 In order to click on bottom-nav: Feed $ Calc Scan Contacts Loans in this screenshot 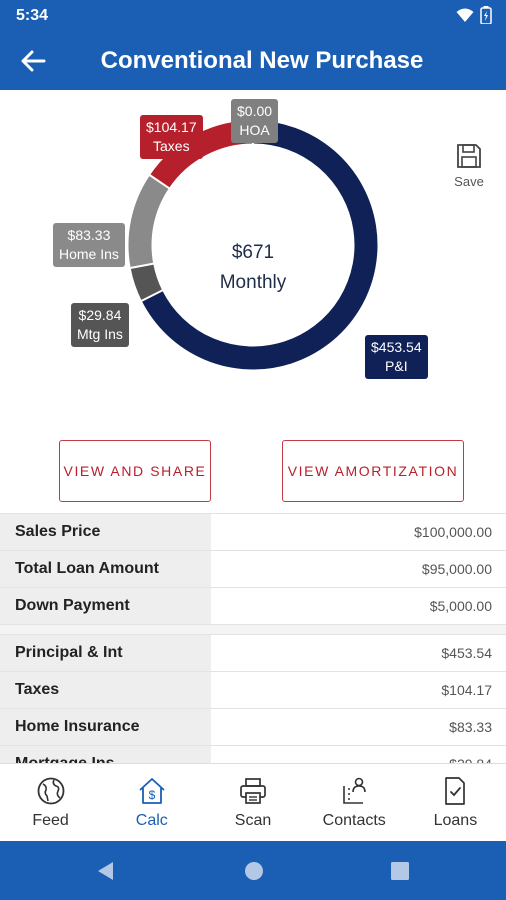, I will do `click(253, 802)`.